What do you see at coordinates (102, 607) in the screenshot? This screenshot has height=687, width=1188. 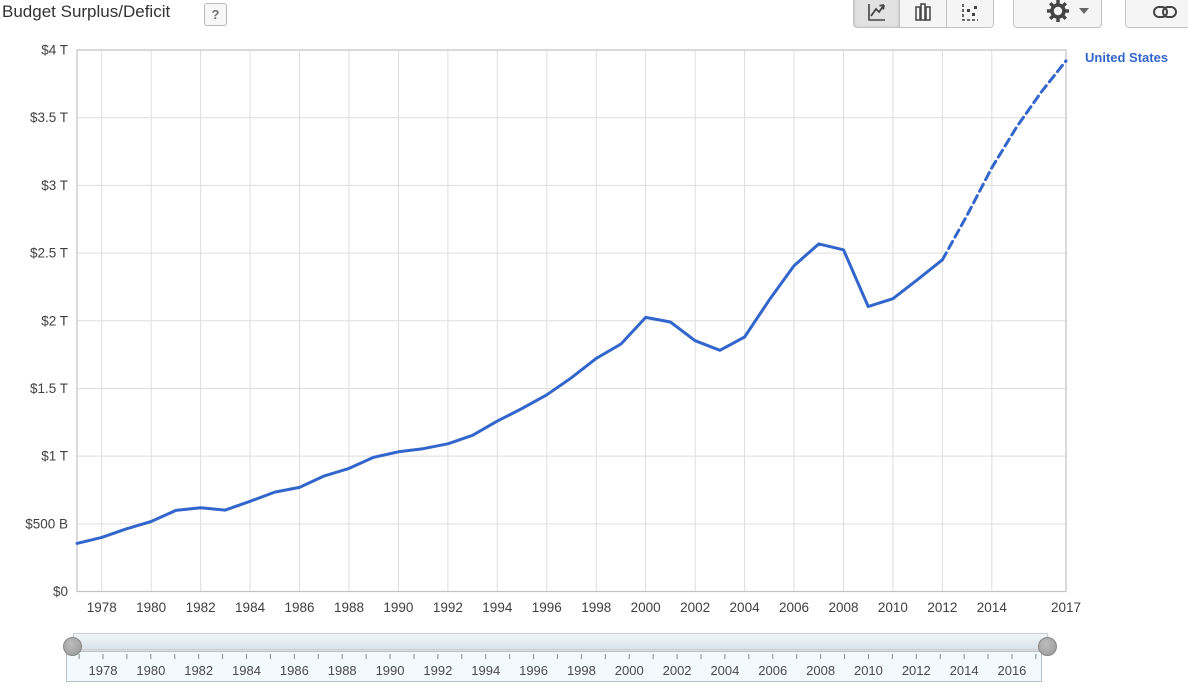 I see `x-axis-tick-label: 1978` at bounding box center [102, 607].